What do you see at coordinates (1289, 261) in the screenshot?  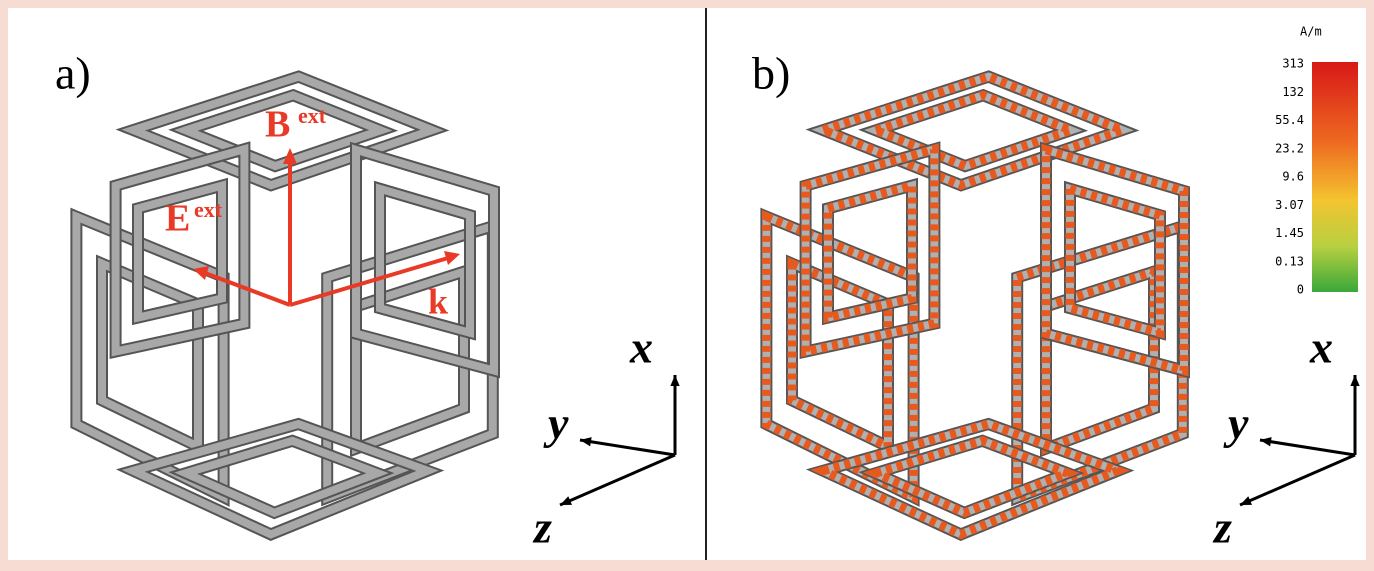 I see `colorbar-label: 0.13` at bounding box center [1289, 261].